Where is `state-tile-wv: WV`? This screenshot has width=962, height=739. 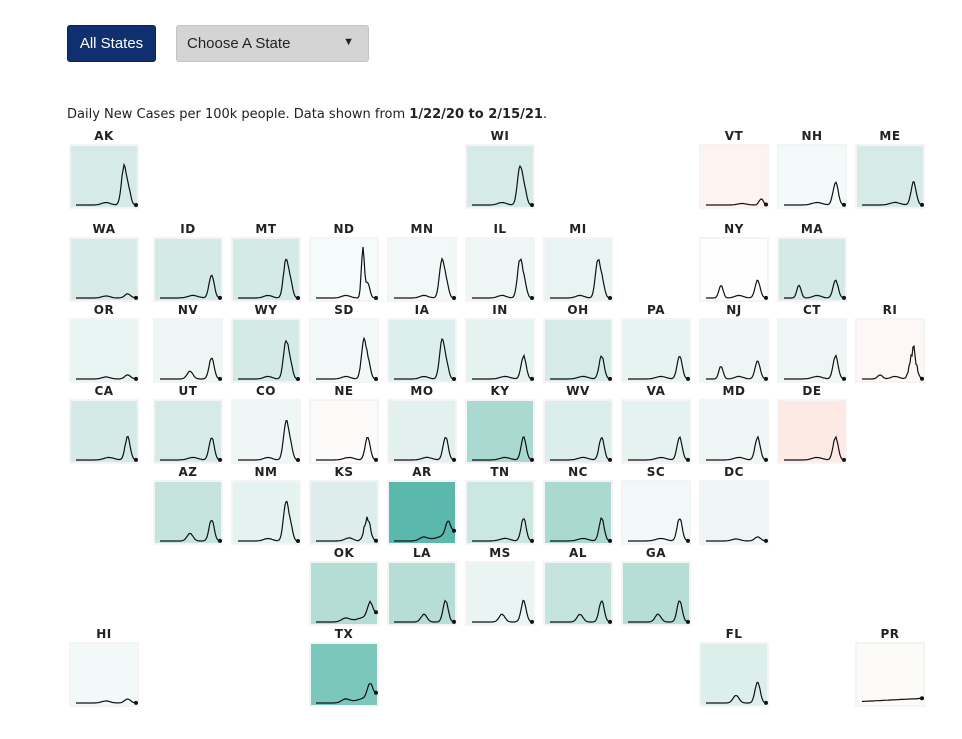 state-tile-wv: WV is located at coordinates (578, 424).